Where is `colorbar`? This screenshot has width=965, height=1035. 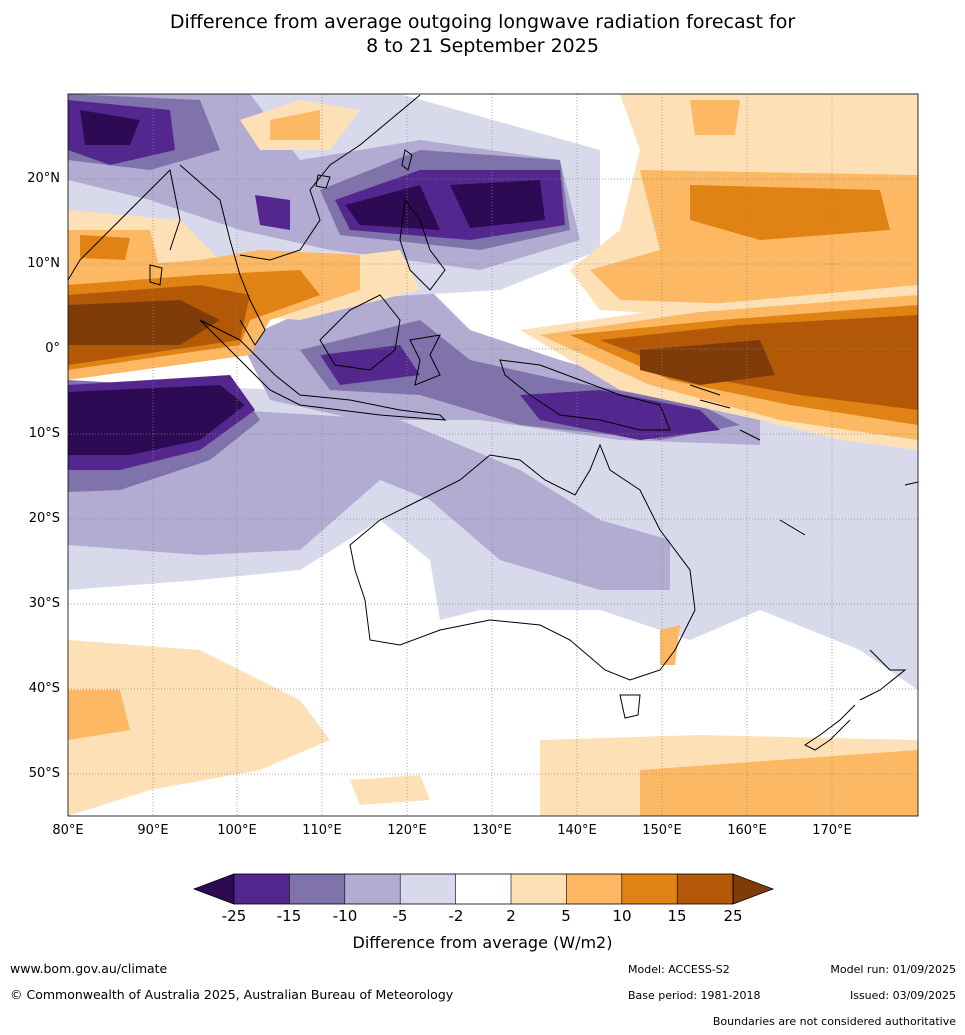 colorbar is located at coordinates (483, 889).